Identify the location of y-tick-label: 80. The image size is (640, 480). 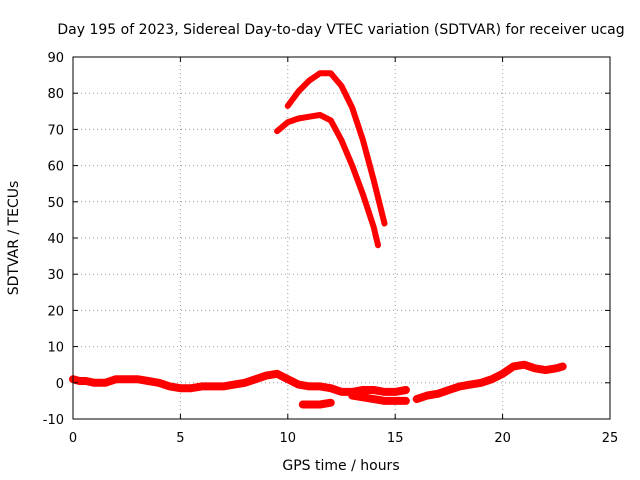
(55, 94).